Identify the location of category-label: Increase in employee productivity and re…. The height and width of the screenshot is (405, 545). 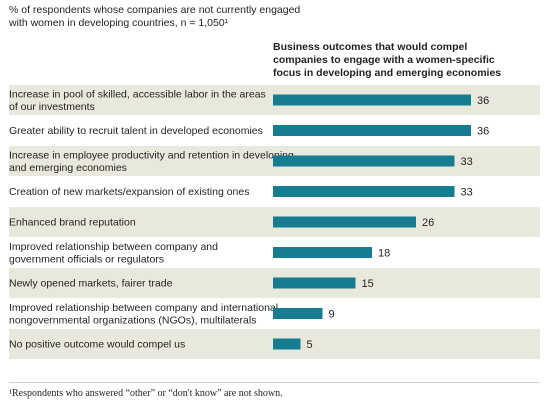
(151, 161).